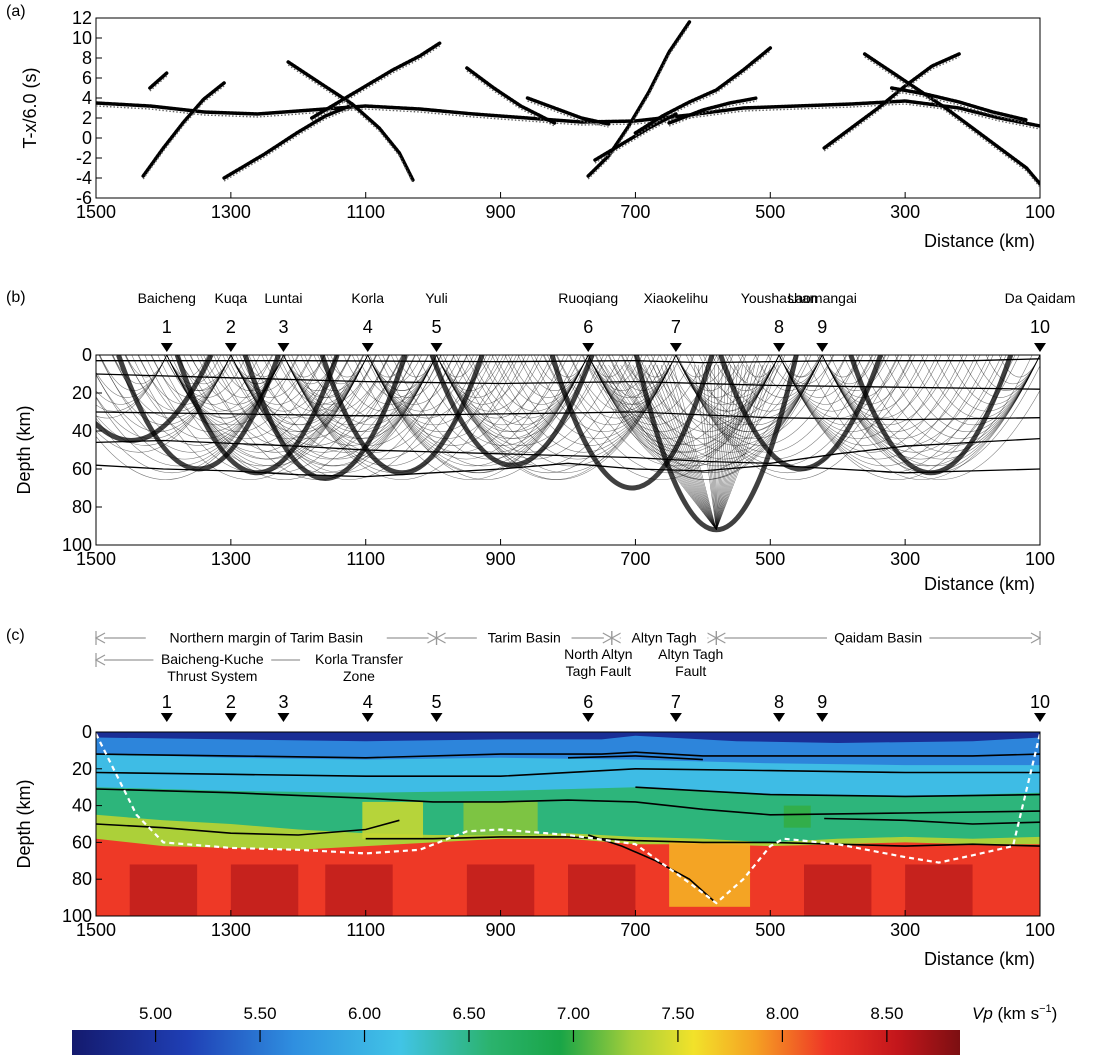 This screenshot has height=1055, width=1106. Describe the element at coordinates (364, 1013) in the screenshot. I see `colorbar-tick-label: 6.00` at that location.